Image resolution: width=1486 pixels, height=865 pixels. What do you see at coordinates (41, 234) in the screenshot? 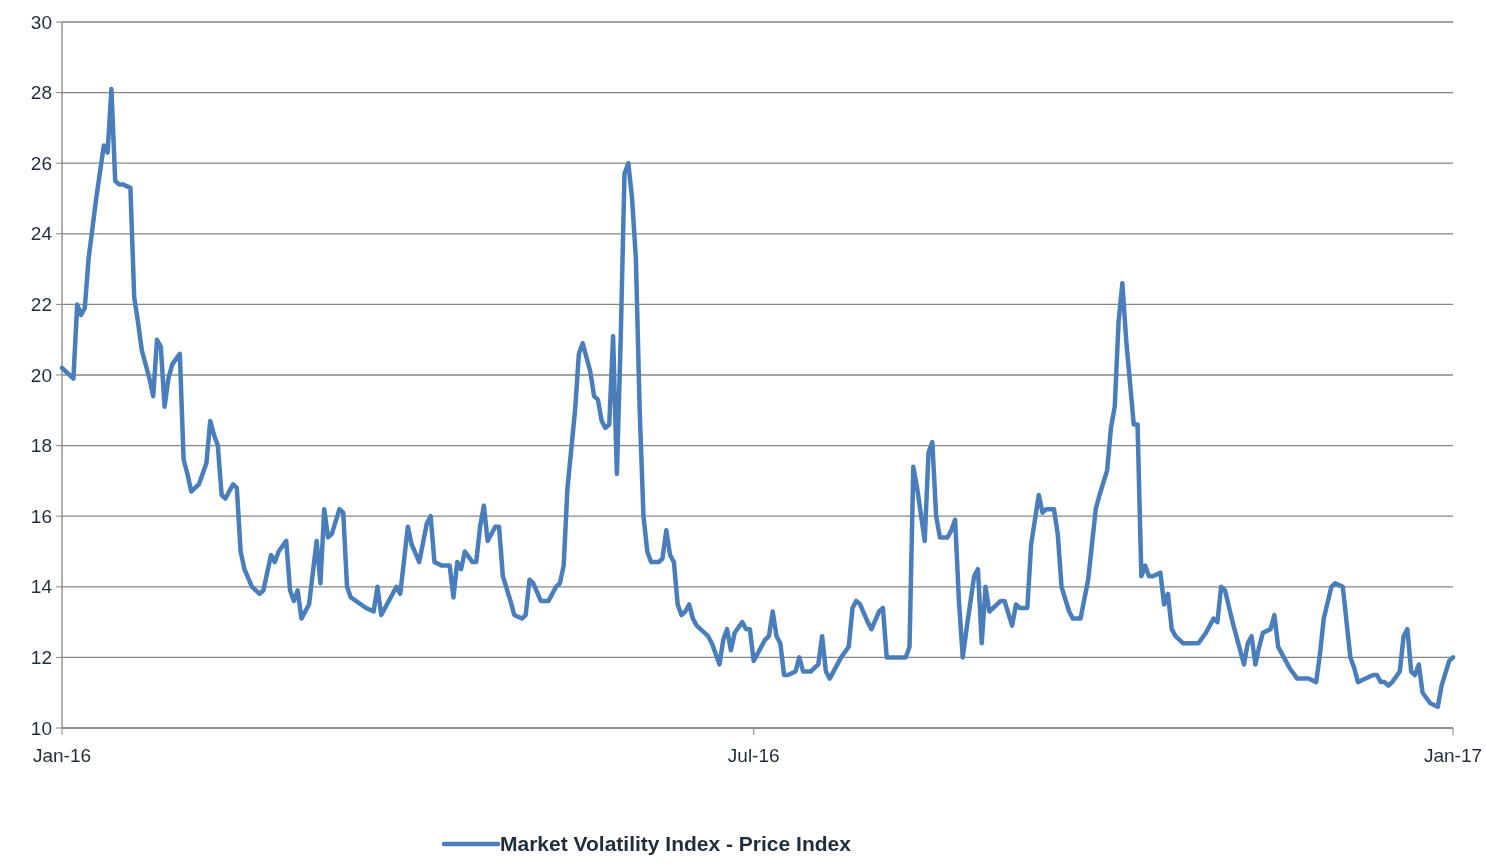
I see `y-tick-label: 24` at bounding box center [41, 234].